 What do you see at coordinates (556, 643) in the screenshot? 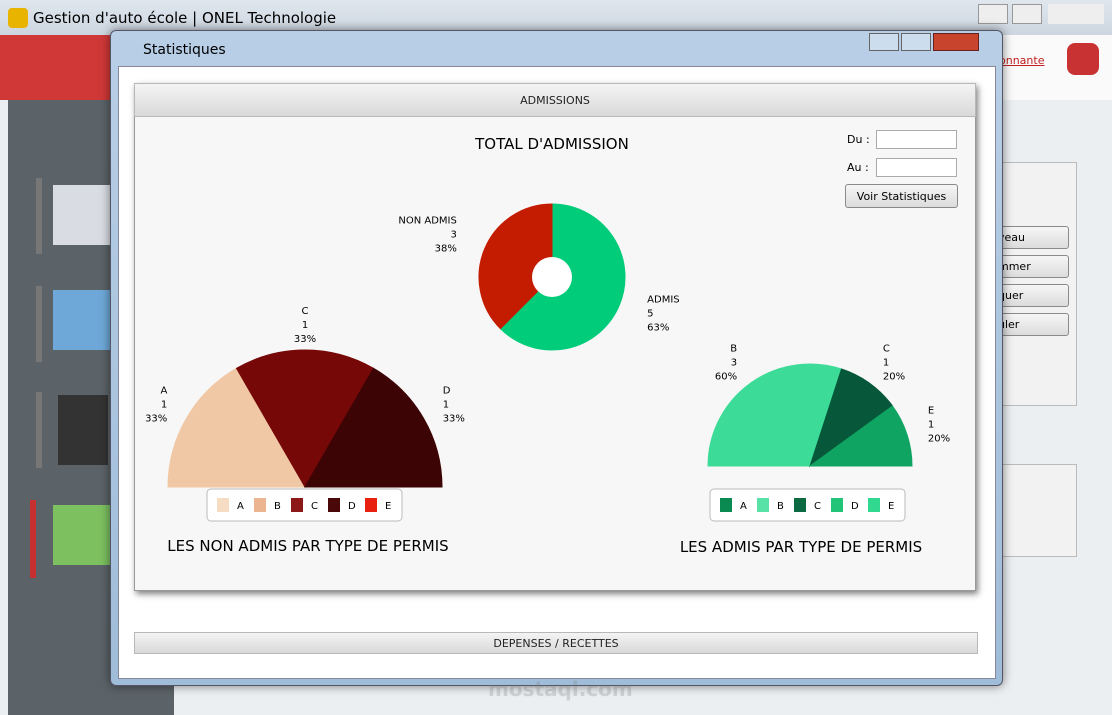
I see `panel-header: DEPENSES / RECETTES` at bounding box center [556, 643].